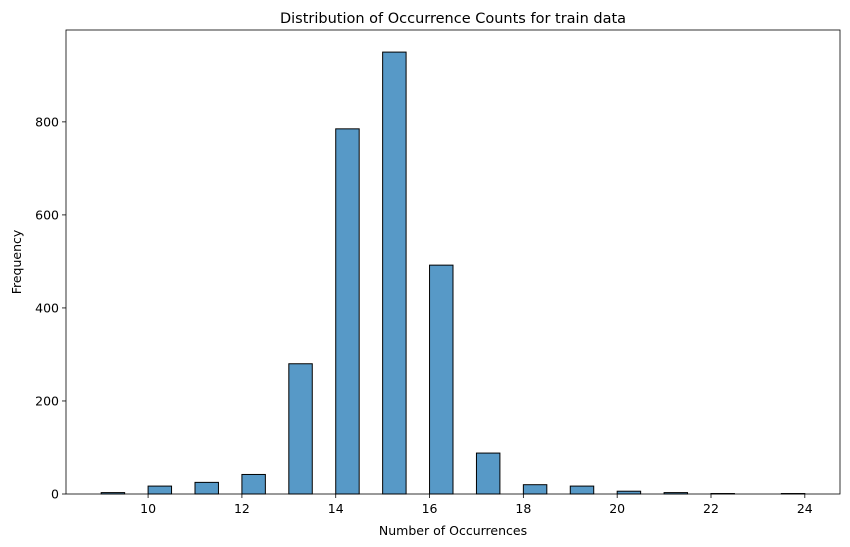  I want to click on y-tick-label: 600, so click(47, 214).